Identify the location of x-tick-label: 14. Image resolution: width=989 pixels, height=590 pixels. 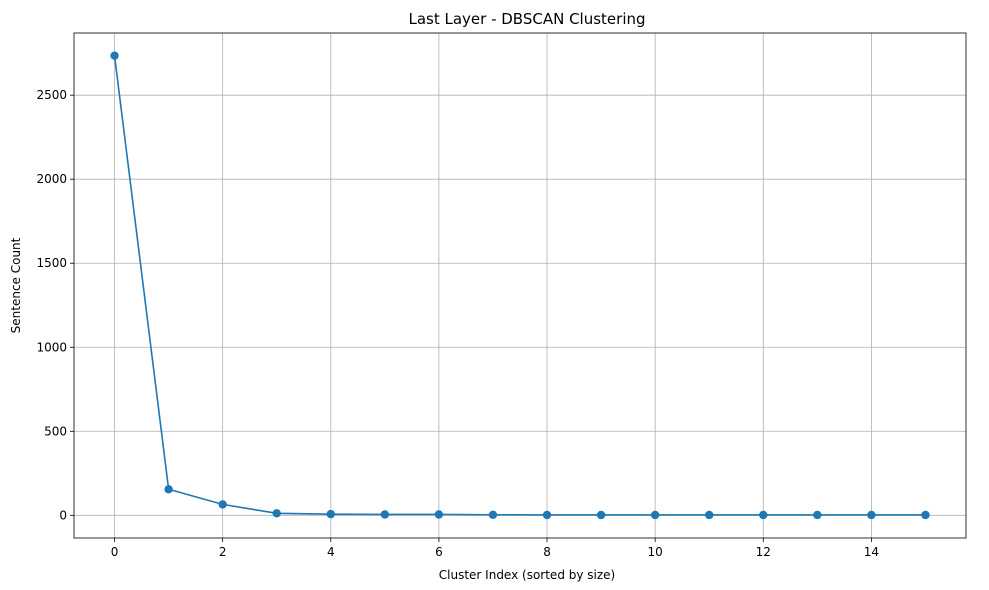
(871, 552).